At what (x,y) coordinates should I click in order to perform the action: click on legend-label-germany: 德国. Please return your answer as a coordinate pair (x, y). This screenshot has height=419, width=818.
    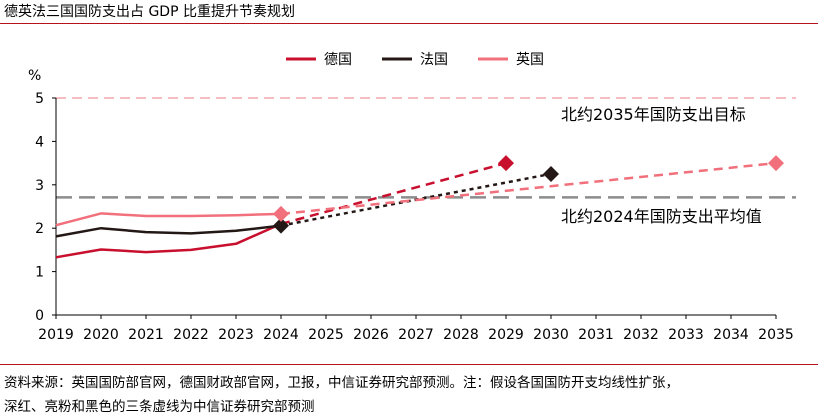
    Looking at the image, I should click on (338, 60).